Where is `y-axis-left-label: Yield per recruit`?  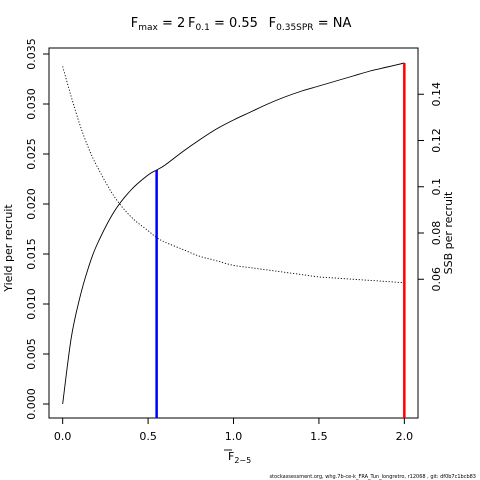
y-axis-left-label: Yield per recruit is located at coordinates (8, 248).